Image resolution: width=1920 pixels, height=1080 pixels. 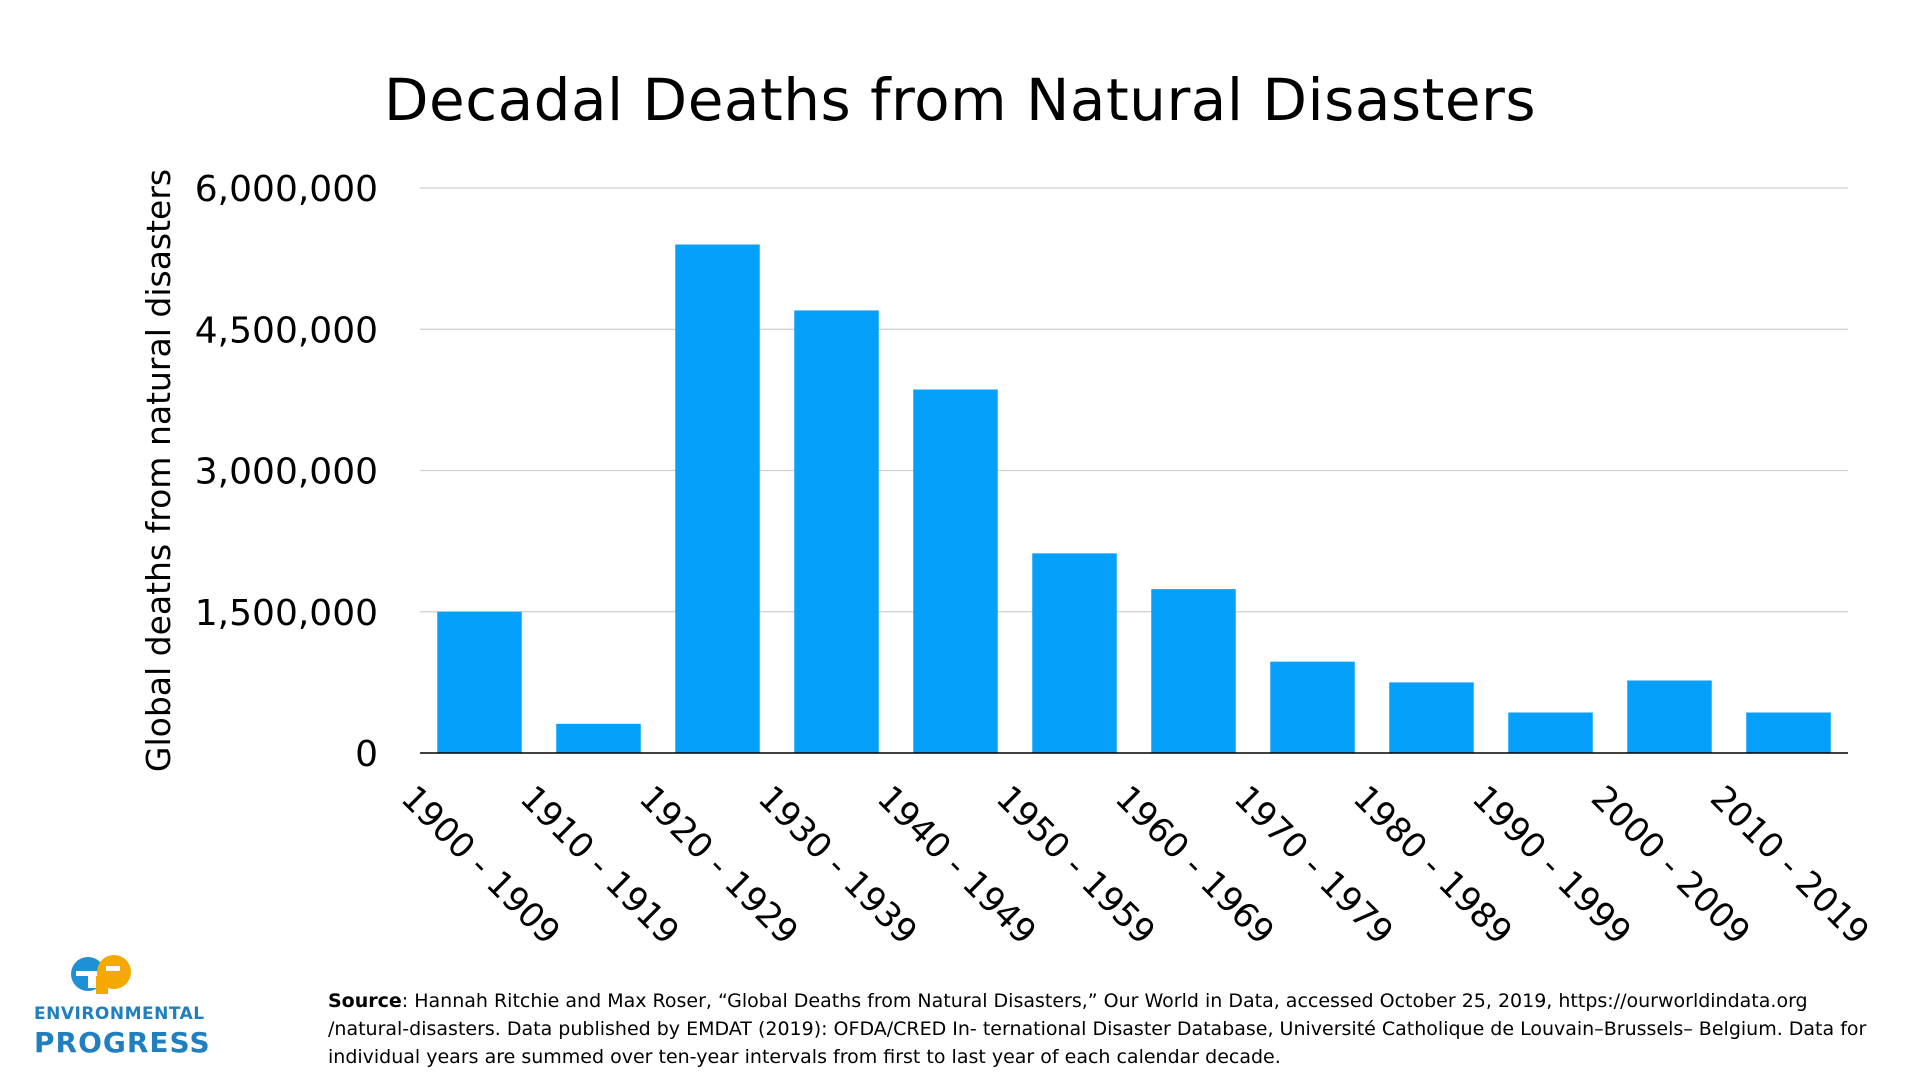 What do you see at coordinates (158, 470) in the screenshot?
I see `y-axis-label: Global deaths from natural disasters` at bounding box center [158, 470].